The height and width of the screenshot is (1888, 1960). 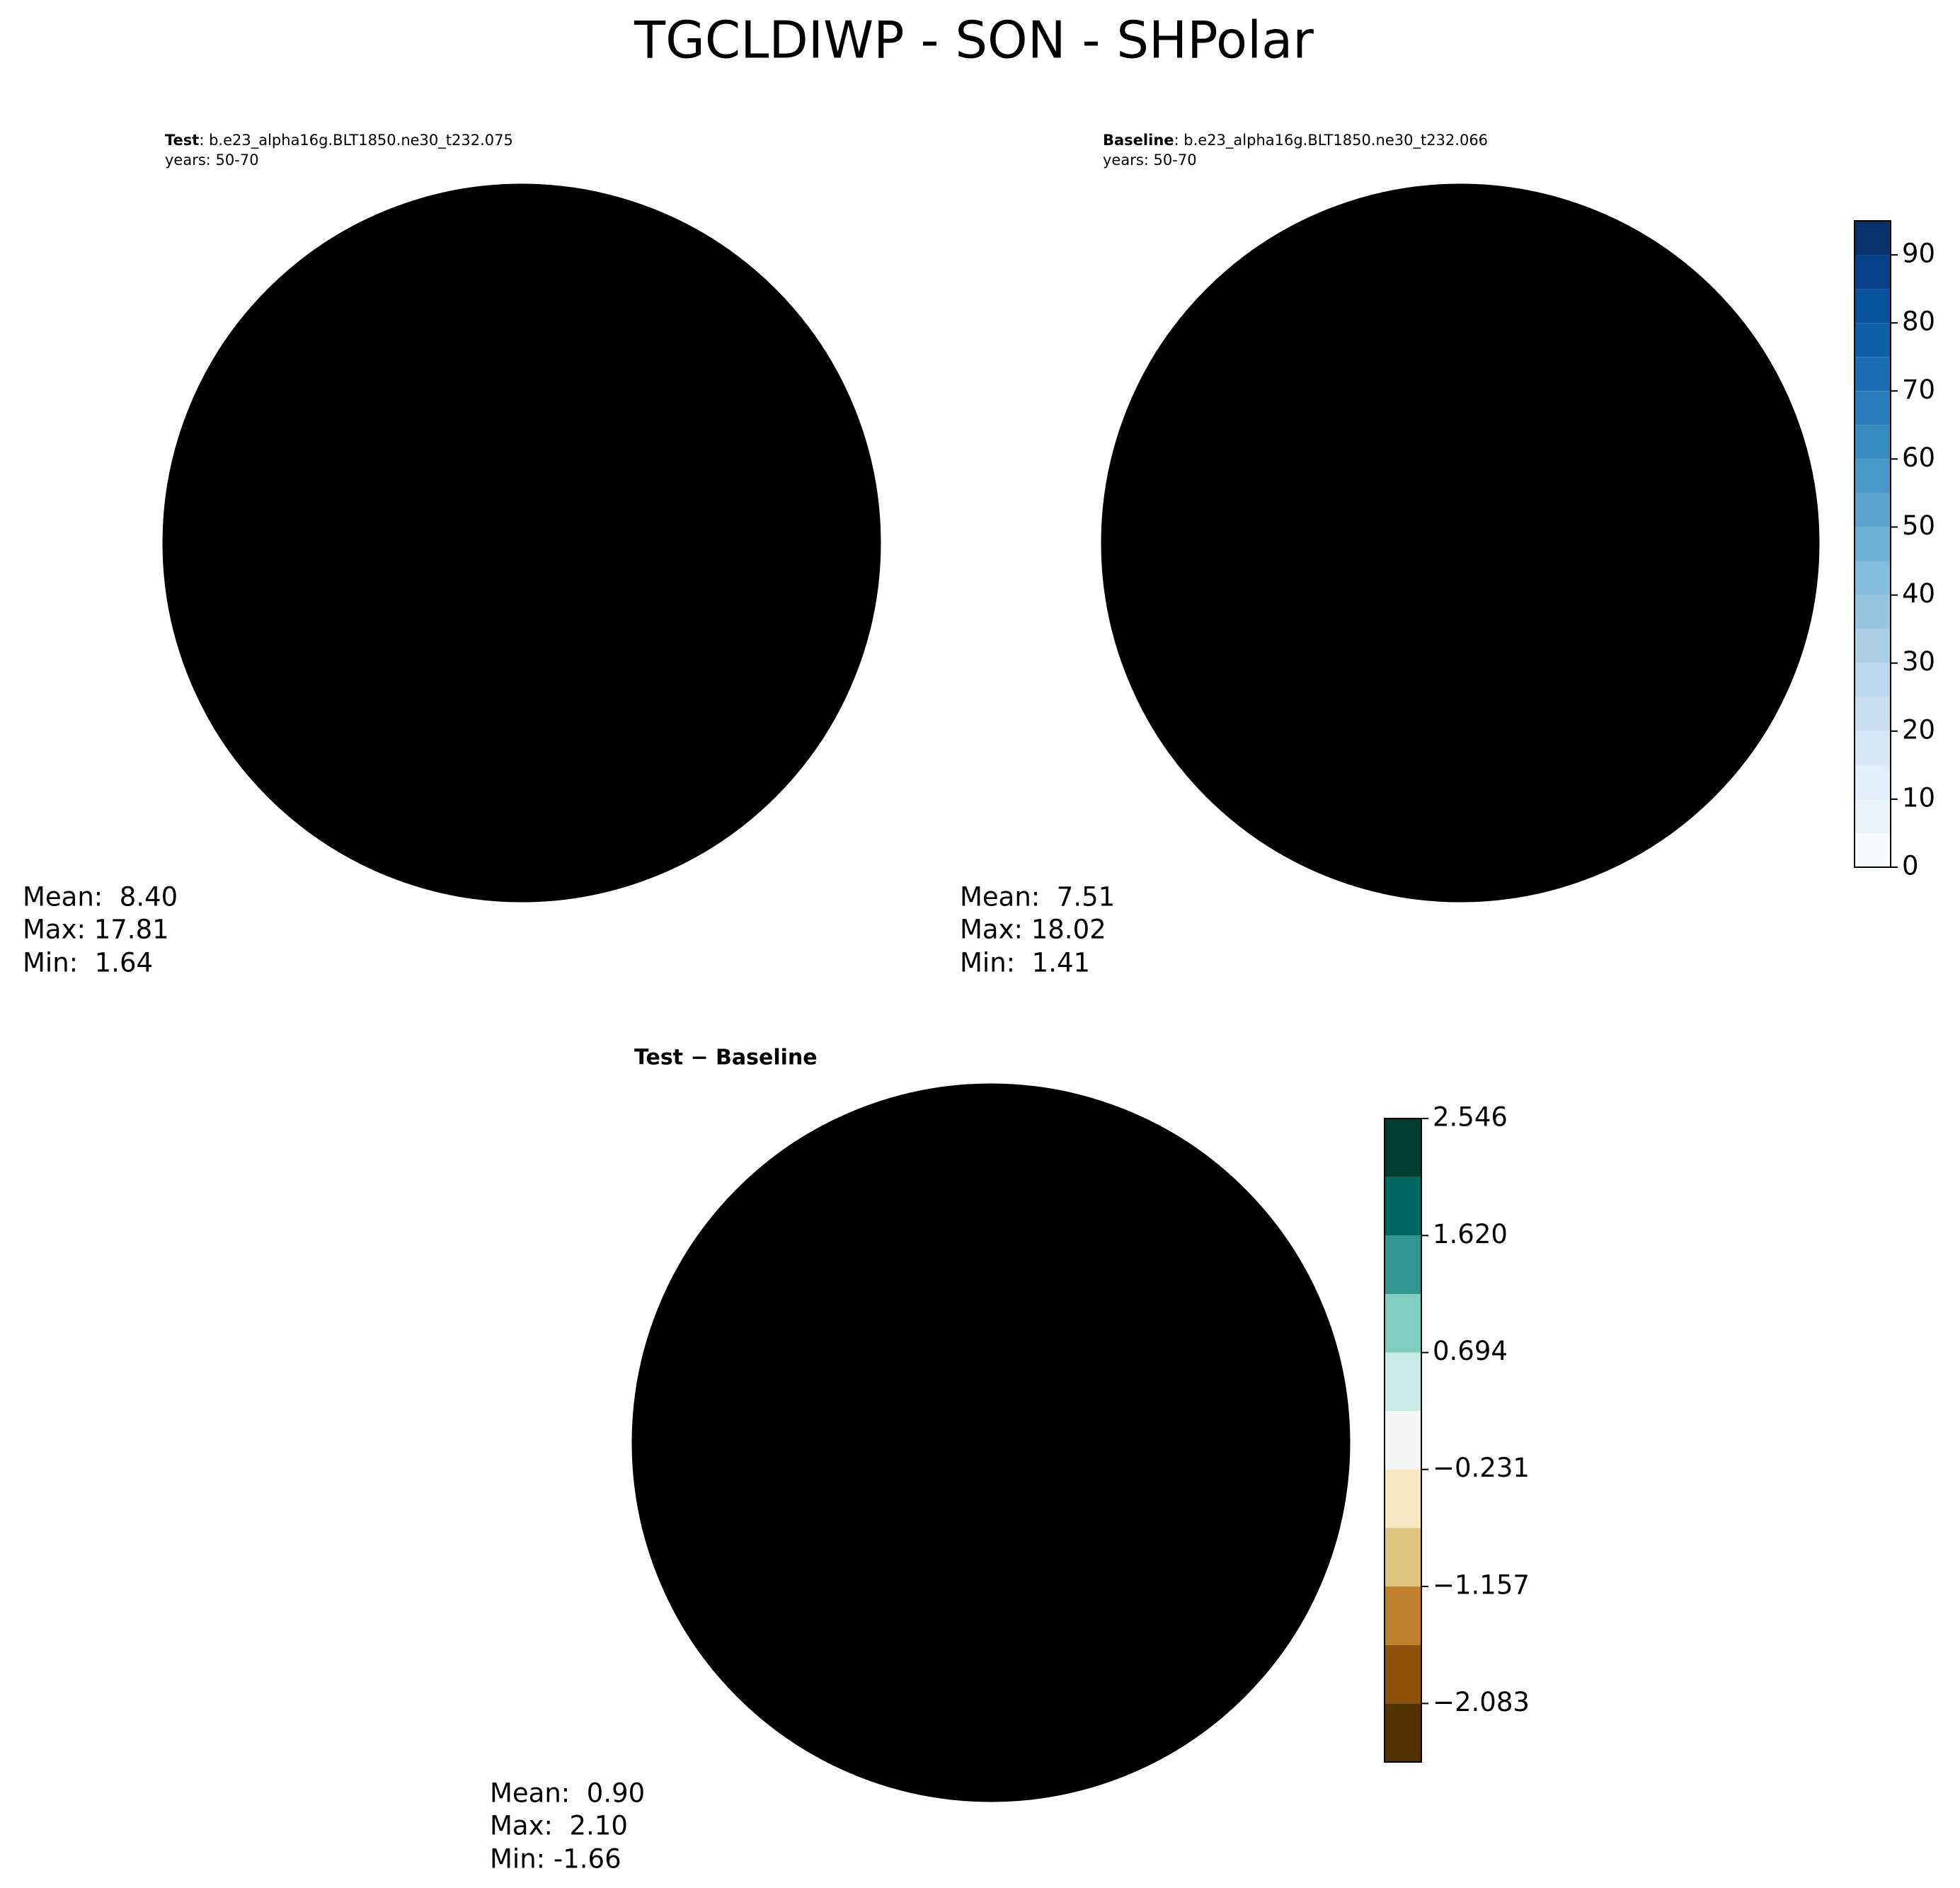 What do you see at coordinates (1918, 662) in the screenshot?
I see `colorbar-tick-label: 30` at bounding box center [1918, 662].